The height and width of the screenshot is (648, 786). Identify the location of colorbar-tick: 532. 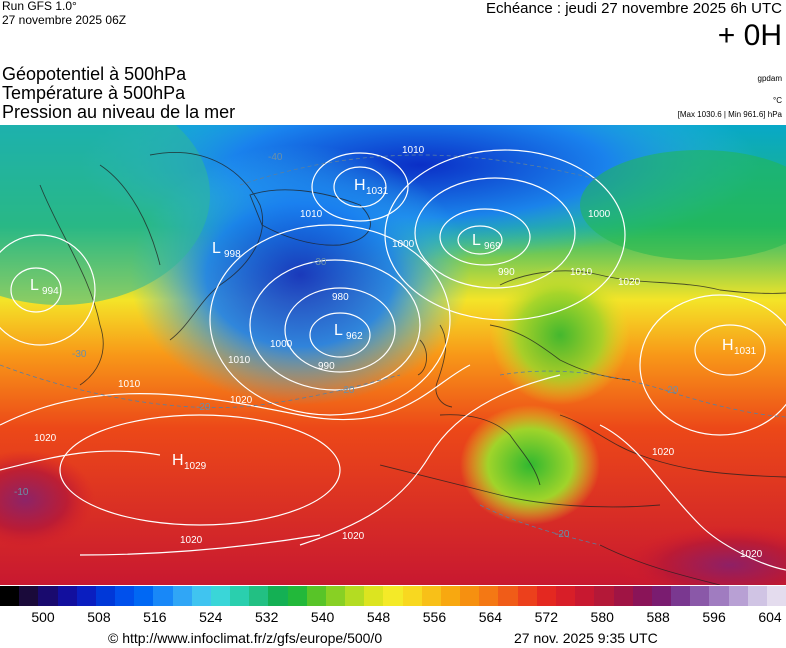
(267, 617).